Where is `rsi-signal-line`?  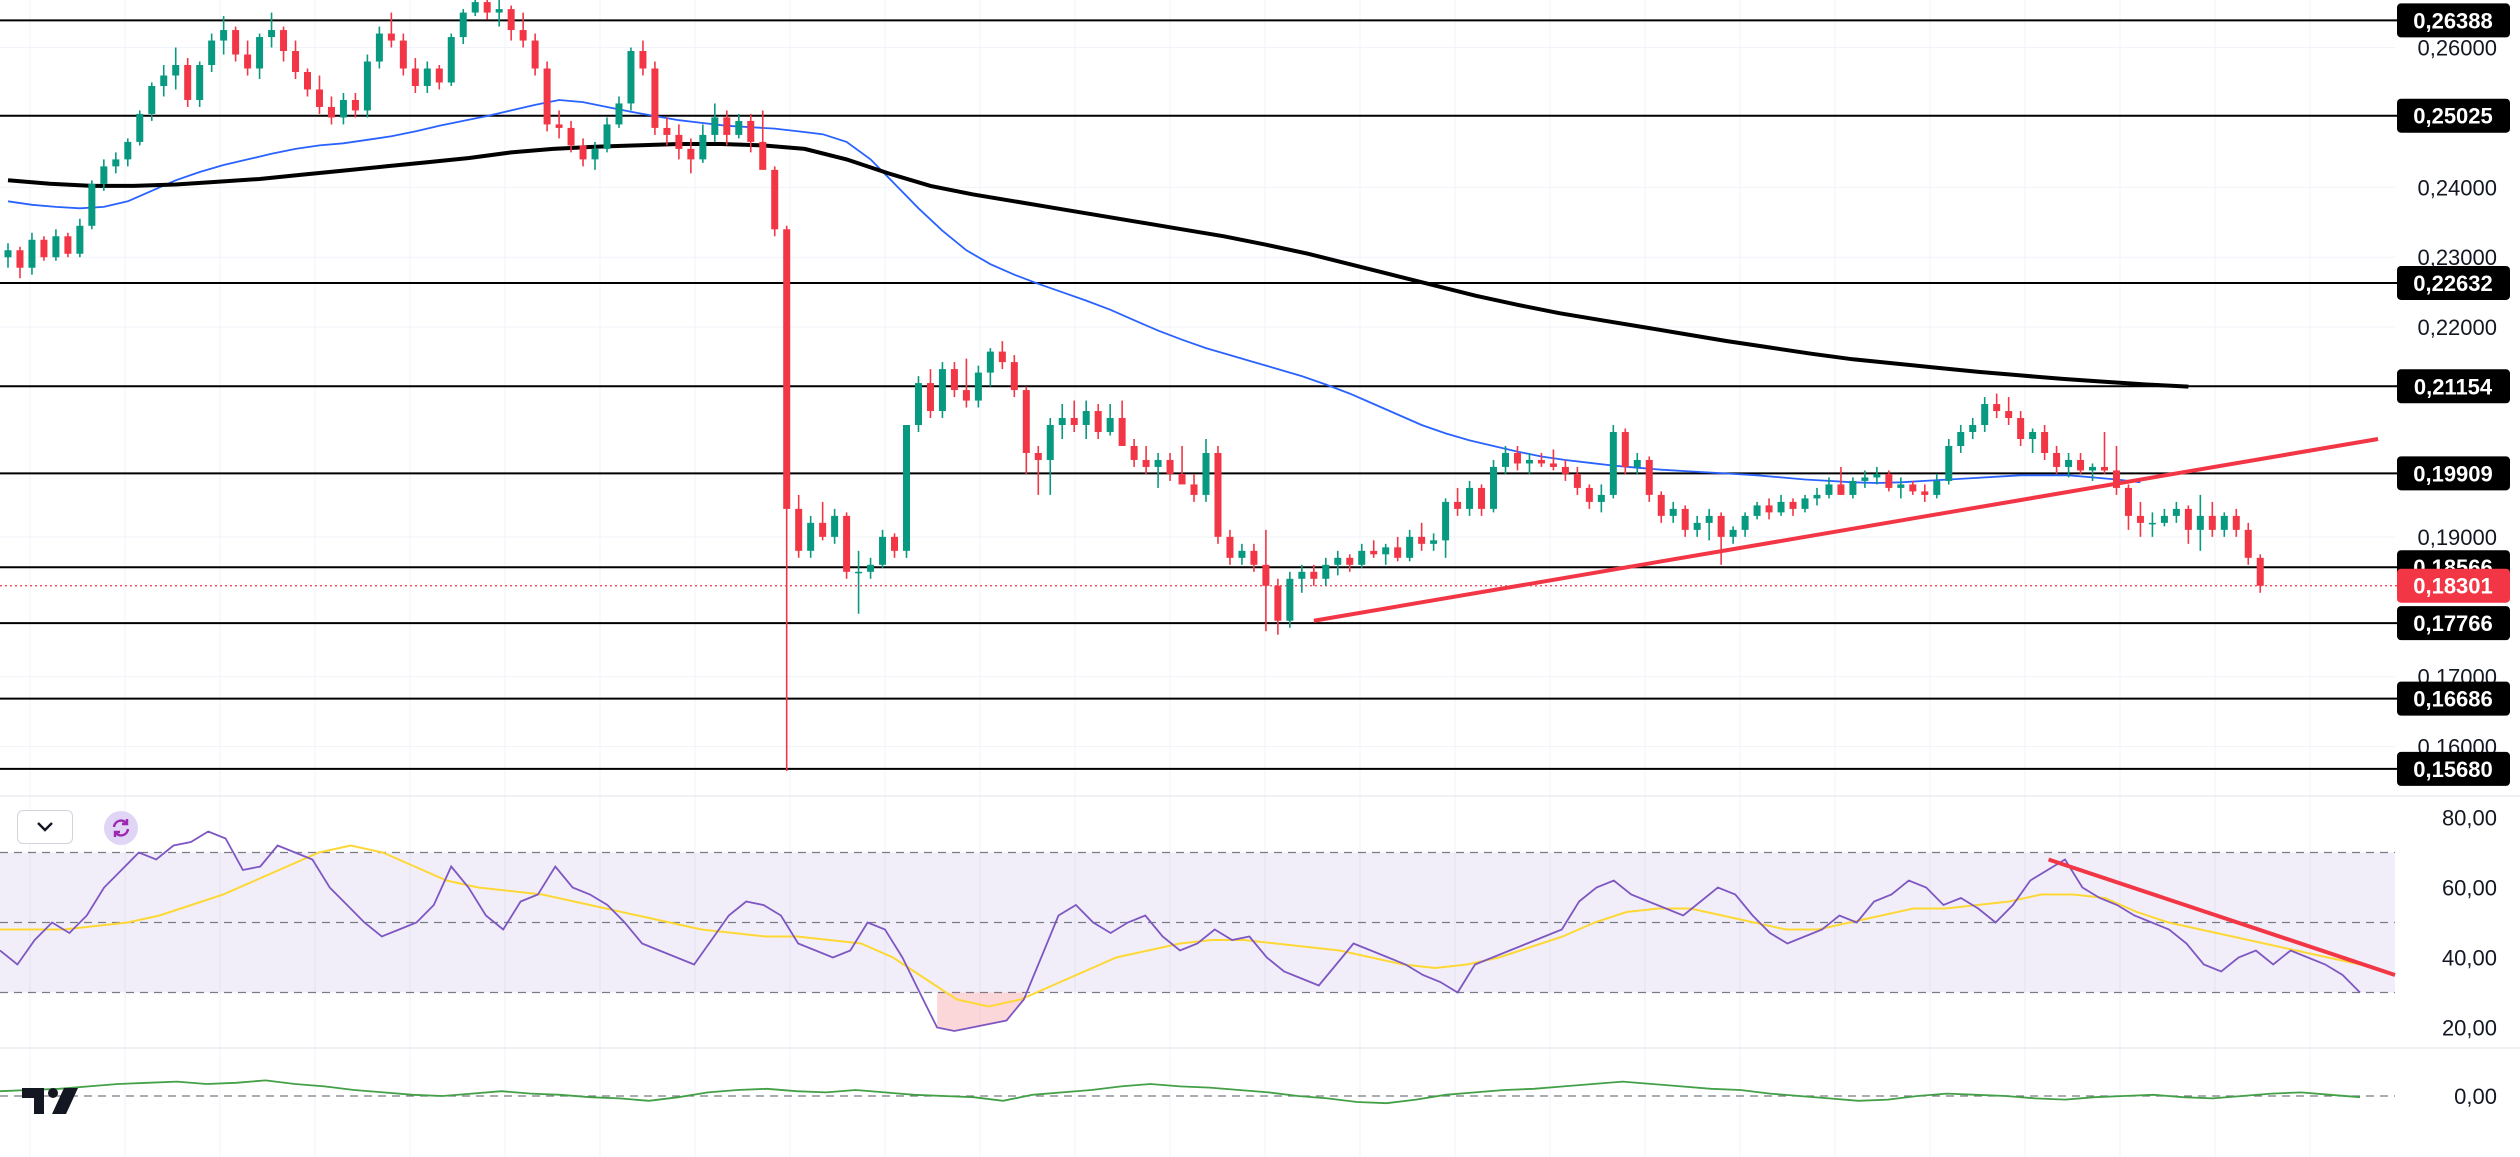
rsi-signal-line is located at coordinates (1180, 926).